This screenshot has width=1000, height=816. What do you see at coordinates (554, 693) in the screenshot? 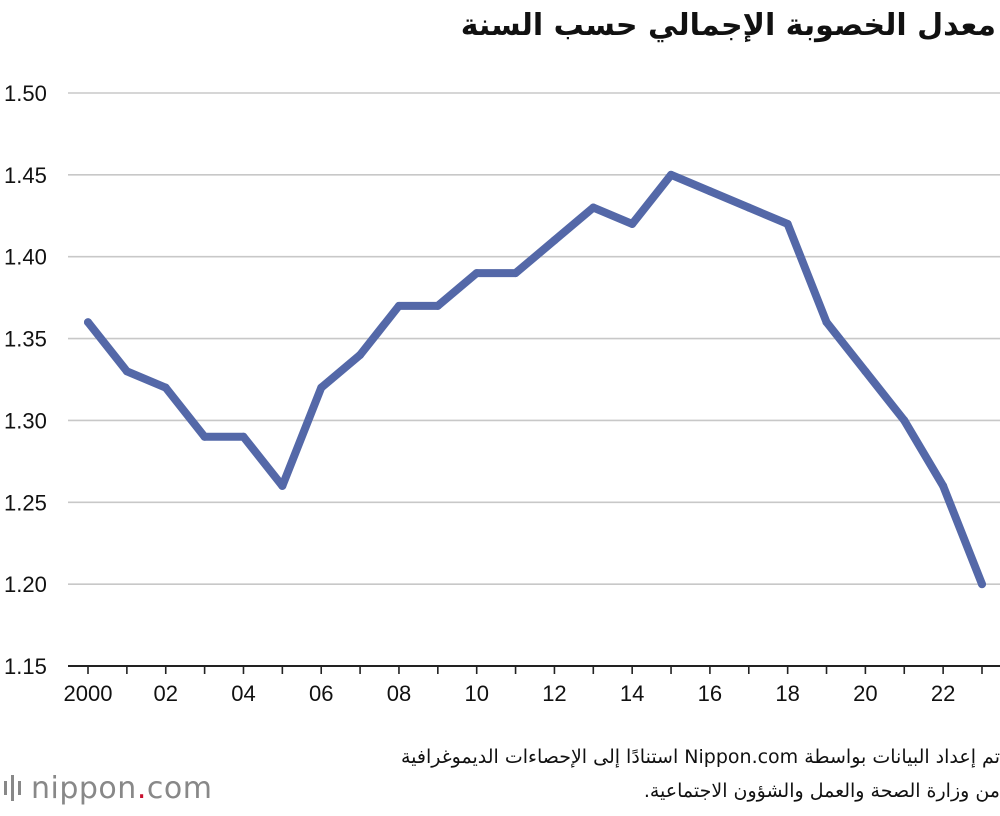
I see `x-tick-label: 12` at bounding box center [554, 693].